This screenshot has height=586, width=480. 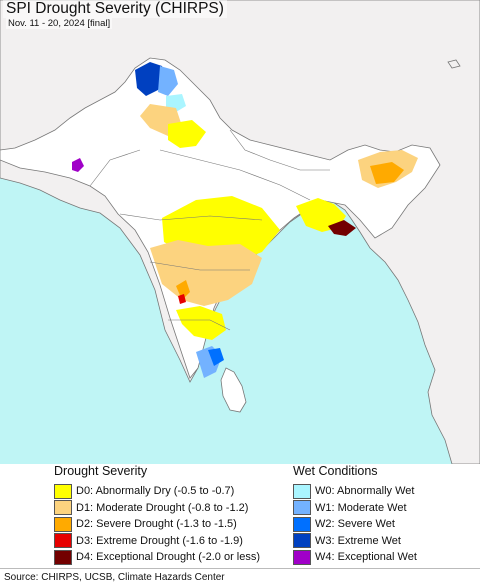 What do you see at coordinates (63, 524) in the screenshot?
I see `swatch-d2` at bounding box center [63, 524].